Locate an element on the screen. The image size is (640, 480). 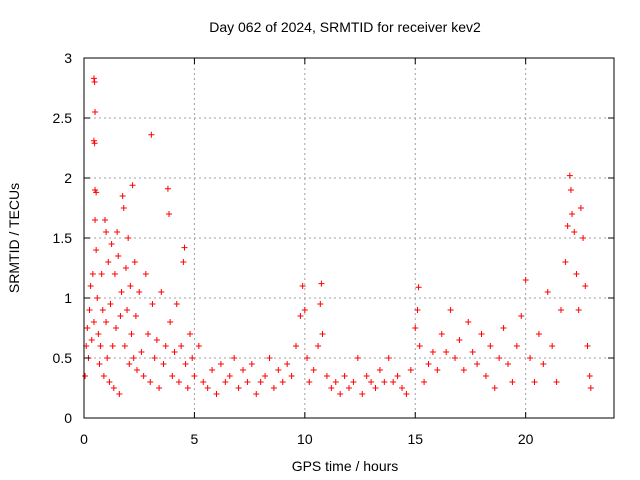
x-tick-label: 5 is located at coordinates (195, 439).